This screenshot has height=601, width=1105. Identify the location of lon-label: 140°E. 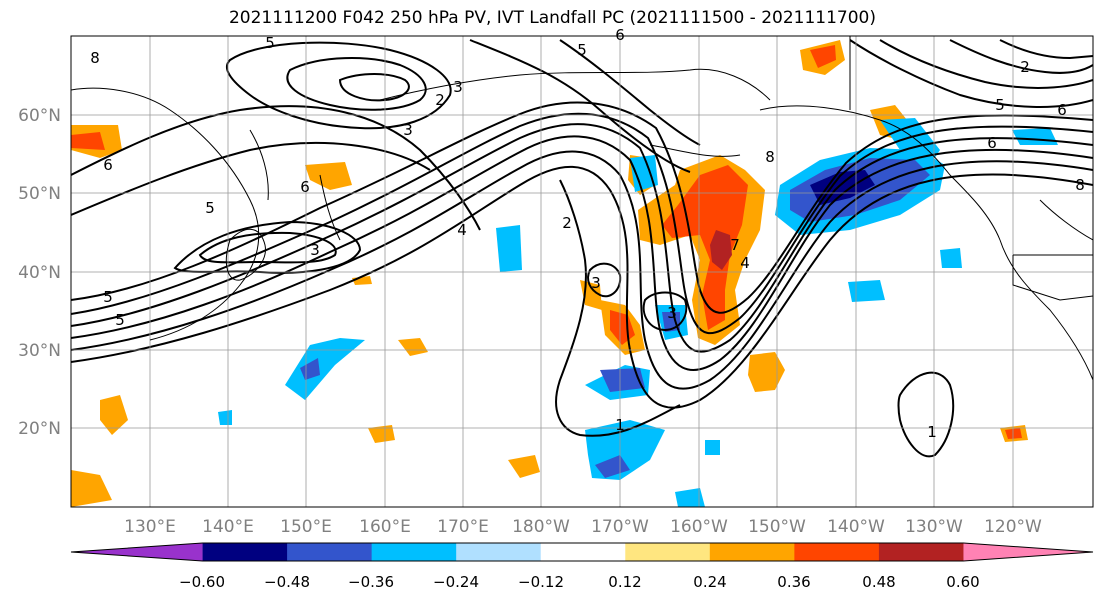
(228, 527).